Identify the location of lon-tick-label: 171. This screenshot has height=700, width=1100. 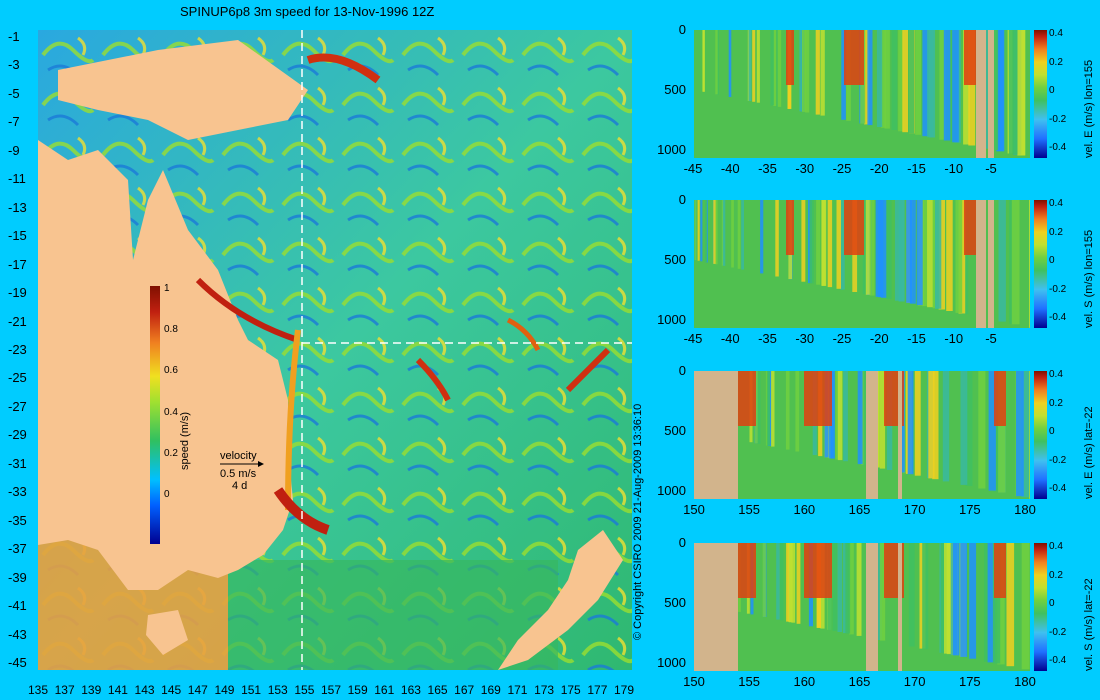
(517, 690).